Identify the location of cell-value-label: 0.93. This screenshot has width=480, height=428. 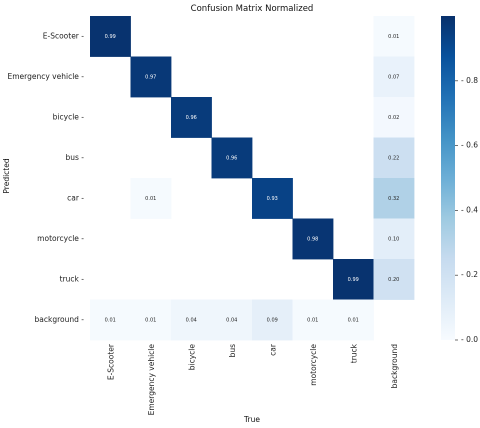
(272, 199).